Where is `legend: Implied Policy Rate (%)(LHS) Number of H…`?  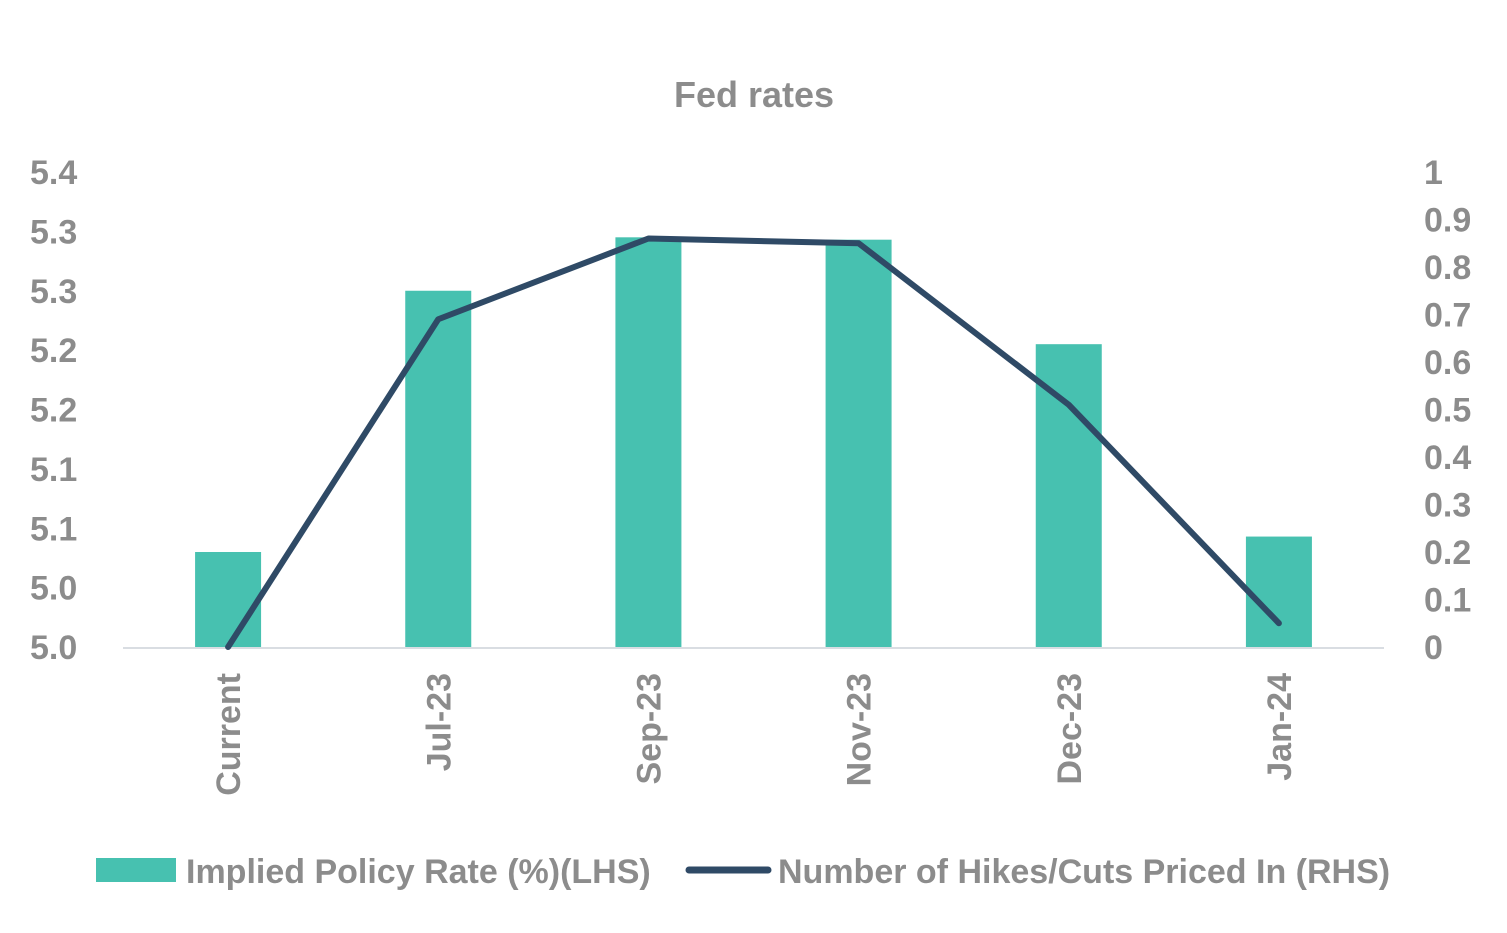
legend: Implied Policy Rate (%)(LHS) Number of H… is located at coordinates (743, 872).